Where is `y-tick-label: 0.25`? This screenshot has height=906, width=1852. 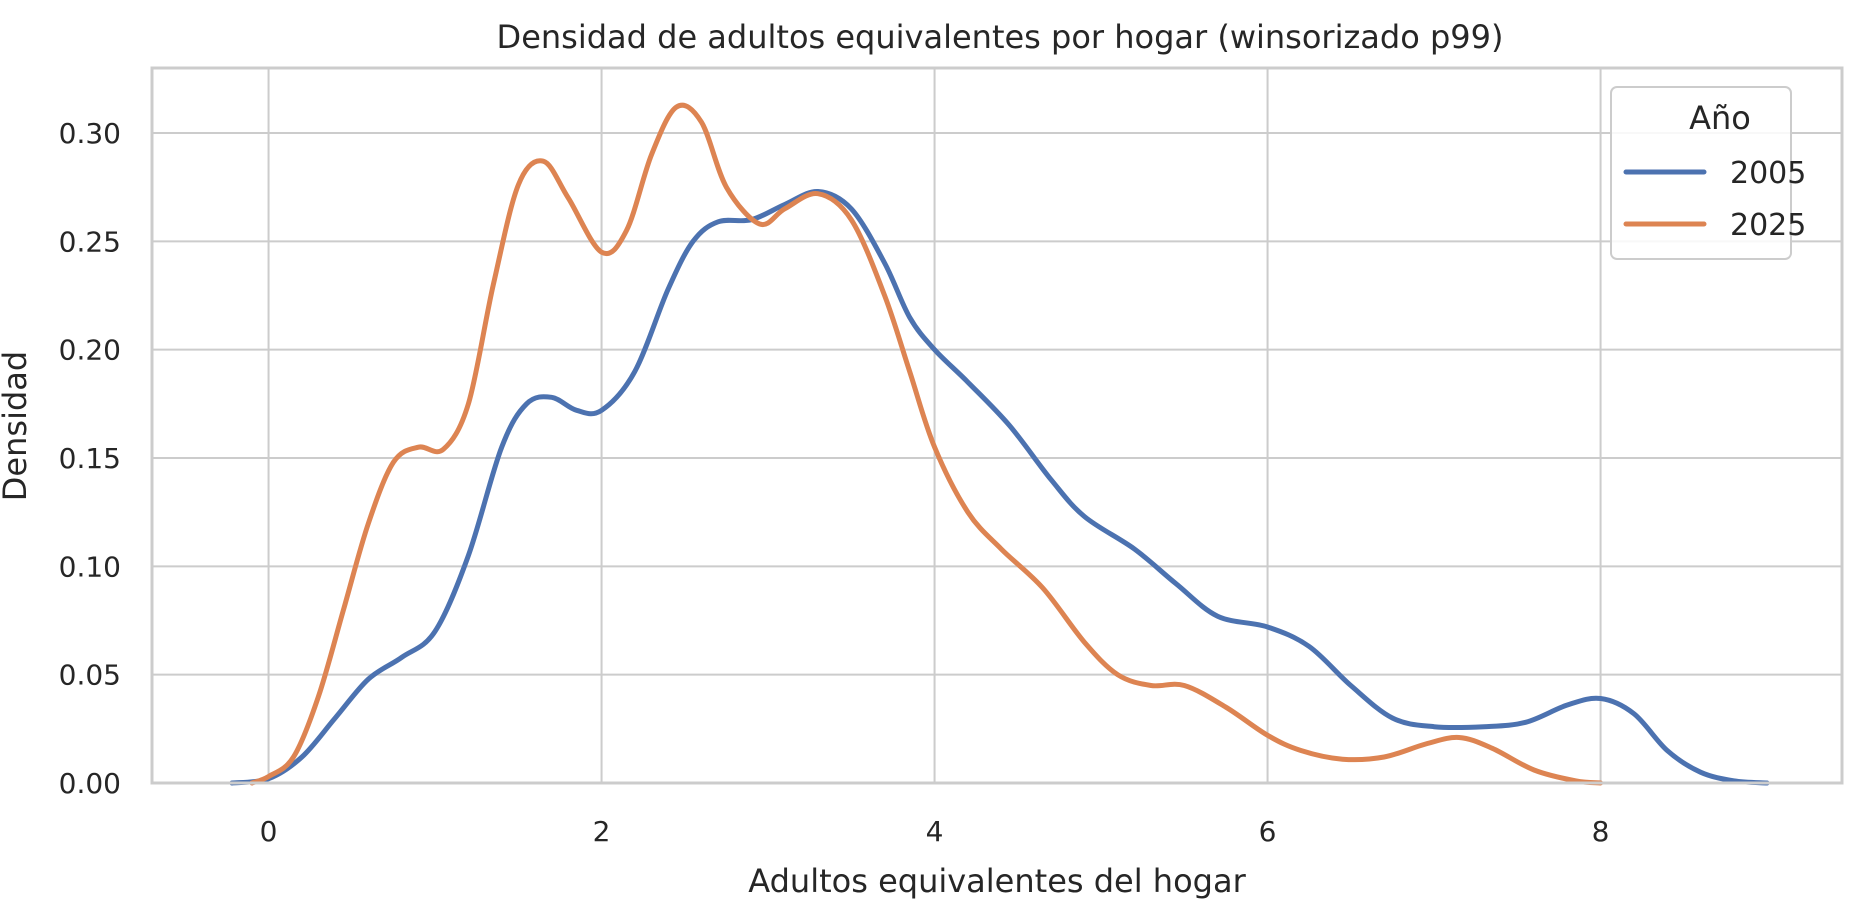
y-tick-label: 0.25 is located at coordinates (90, 241).